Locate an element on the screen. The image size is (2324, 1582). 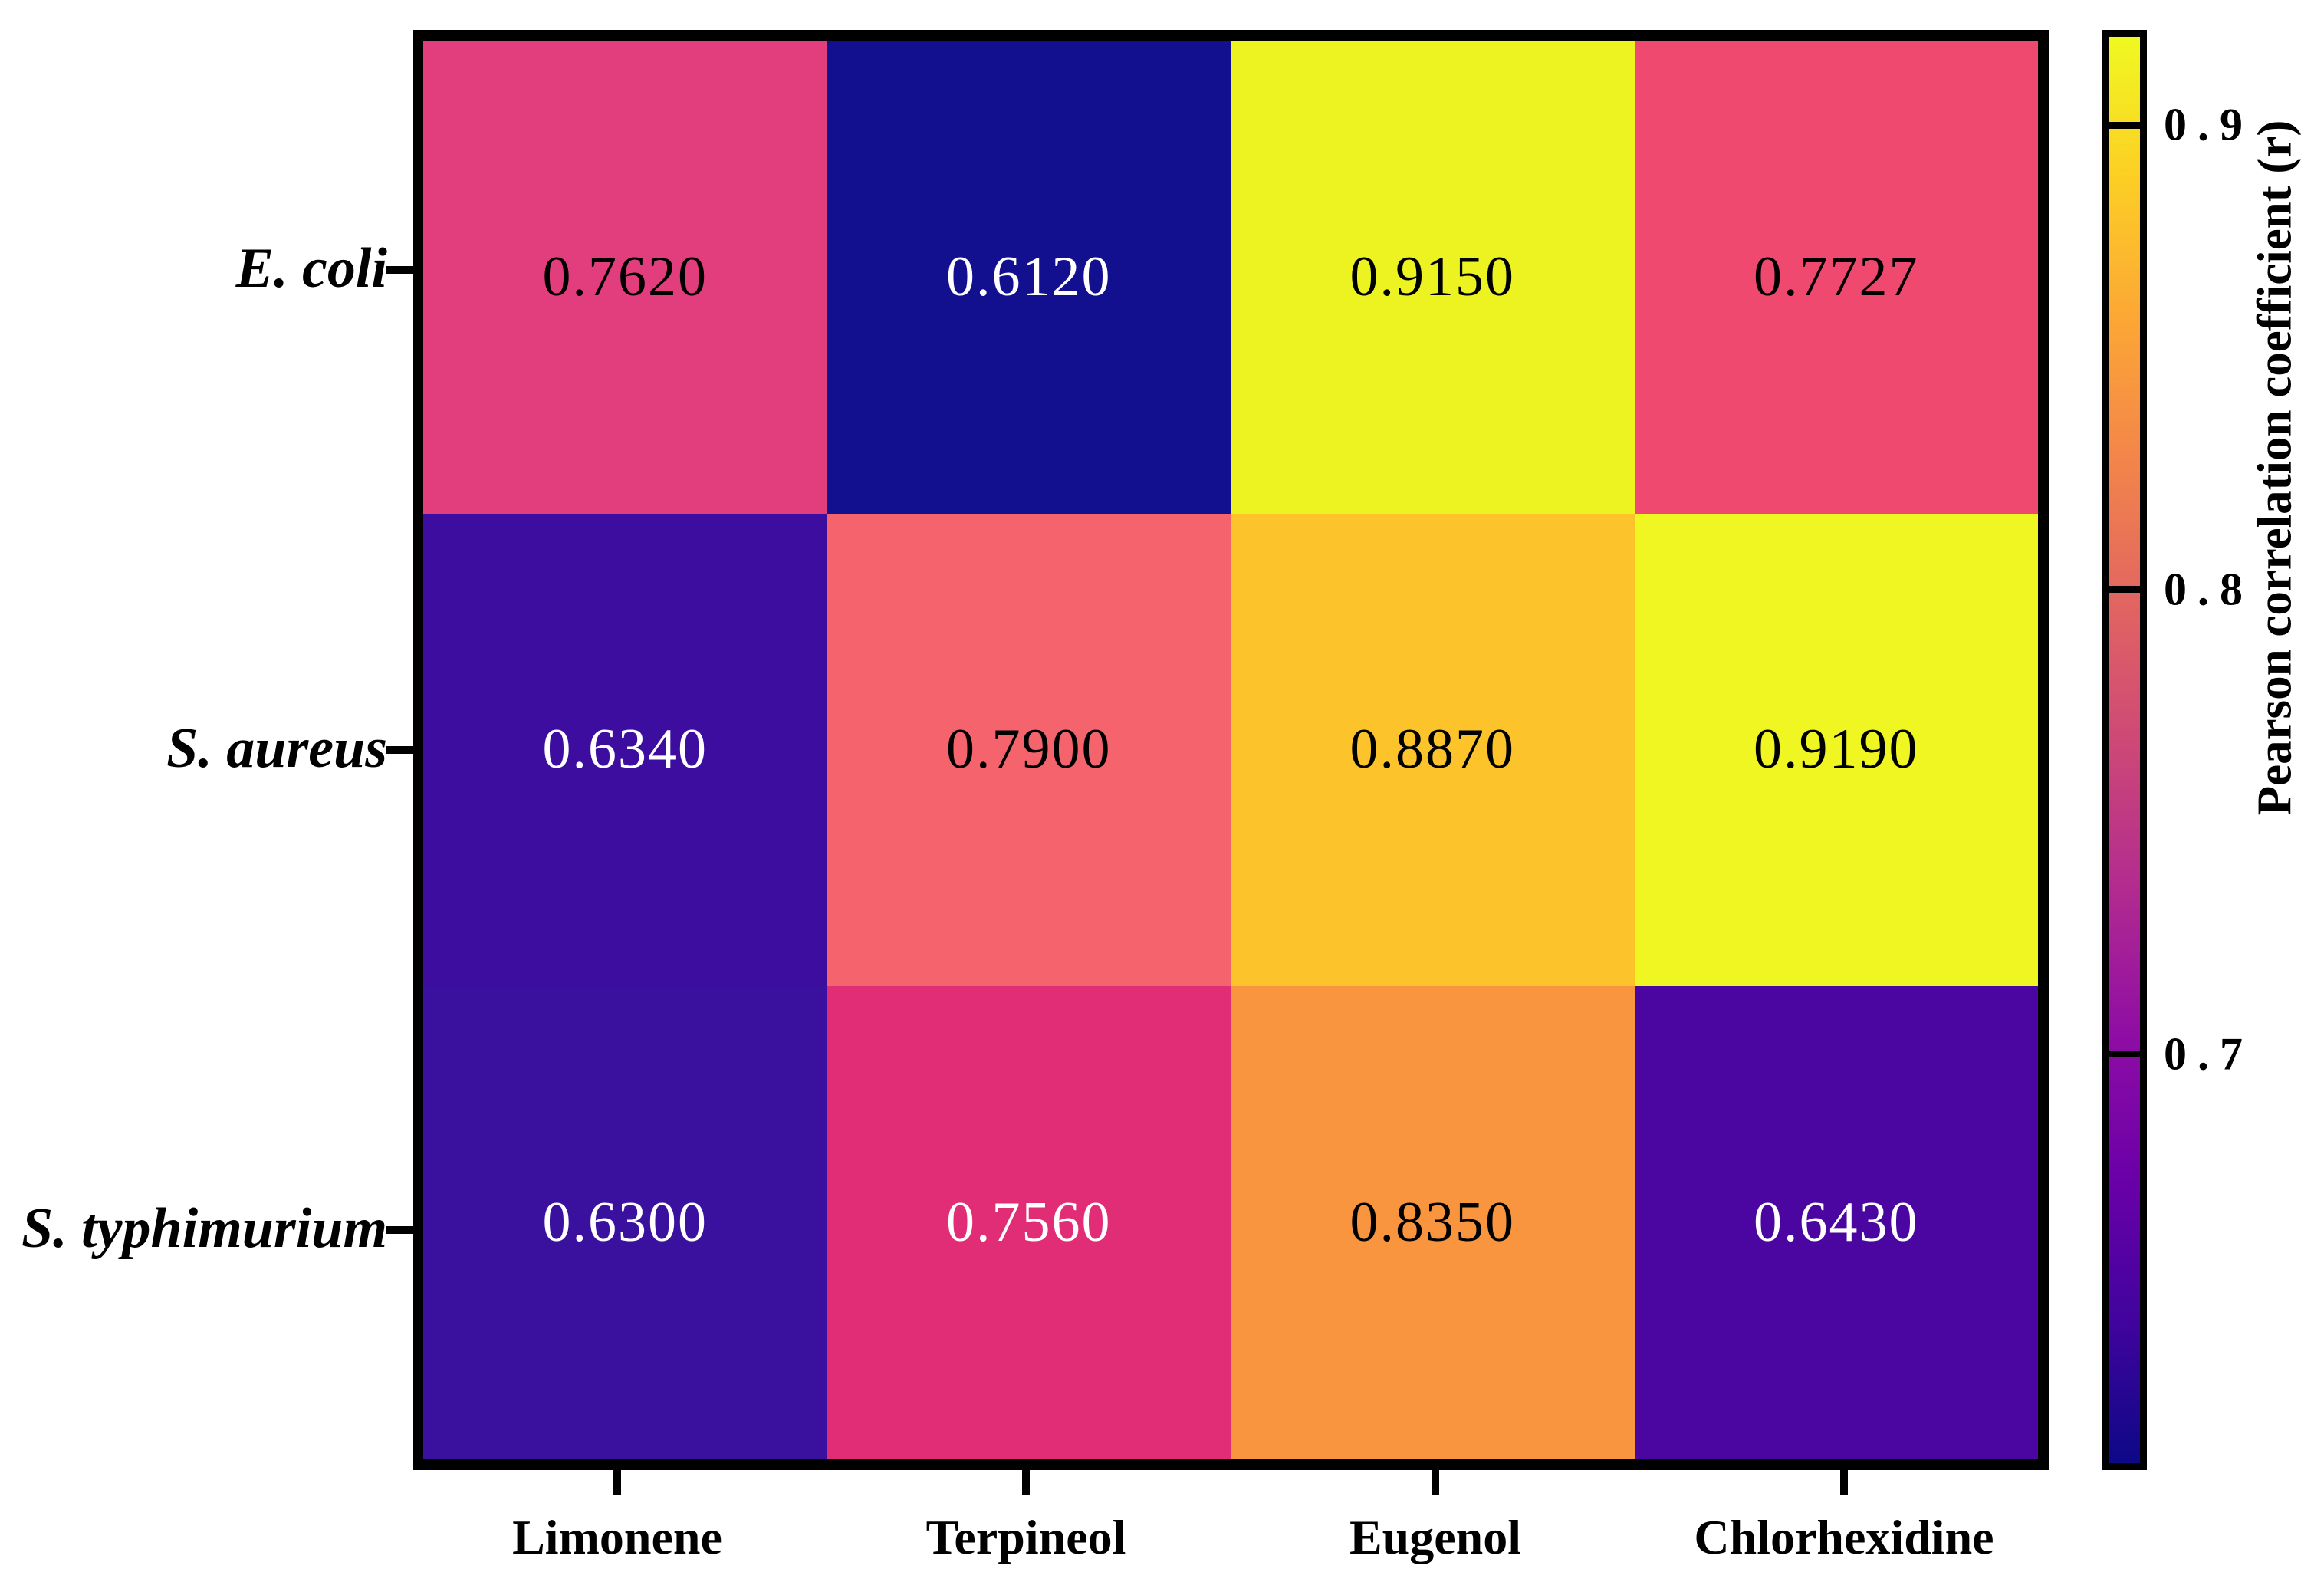
cell-value: 0.6430 is located at coordinates (1836, 1223).